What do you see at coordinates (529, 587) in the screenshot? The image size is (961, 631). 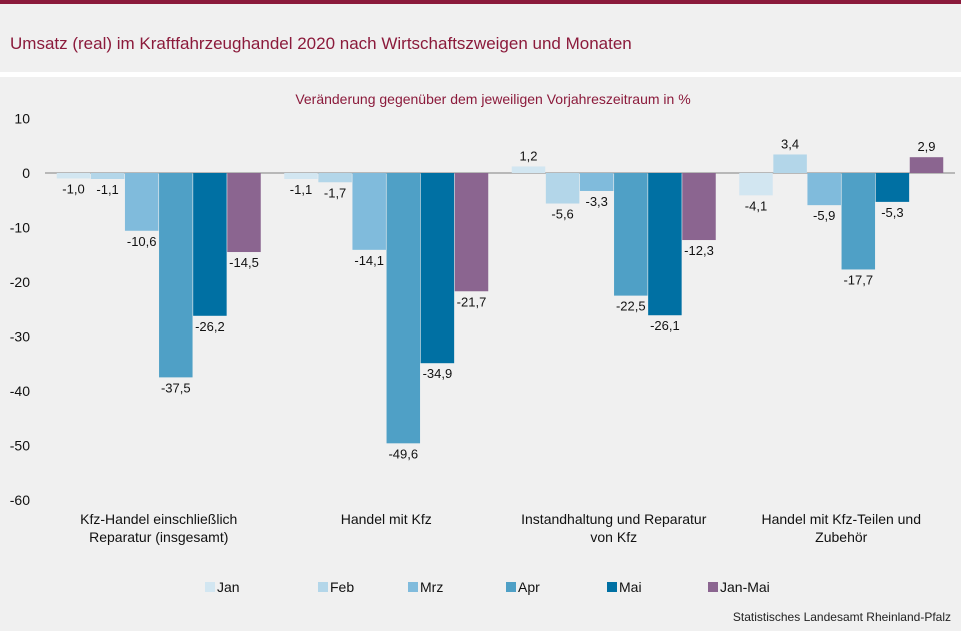 I see `legend-label: Apr` at bounding box center [529, 587].